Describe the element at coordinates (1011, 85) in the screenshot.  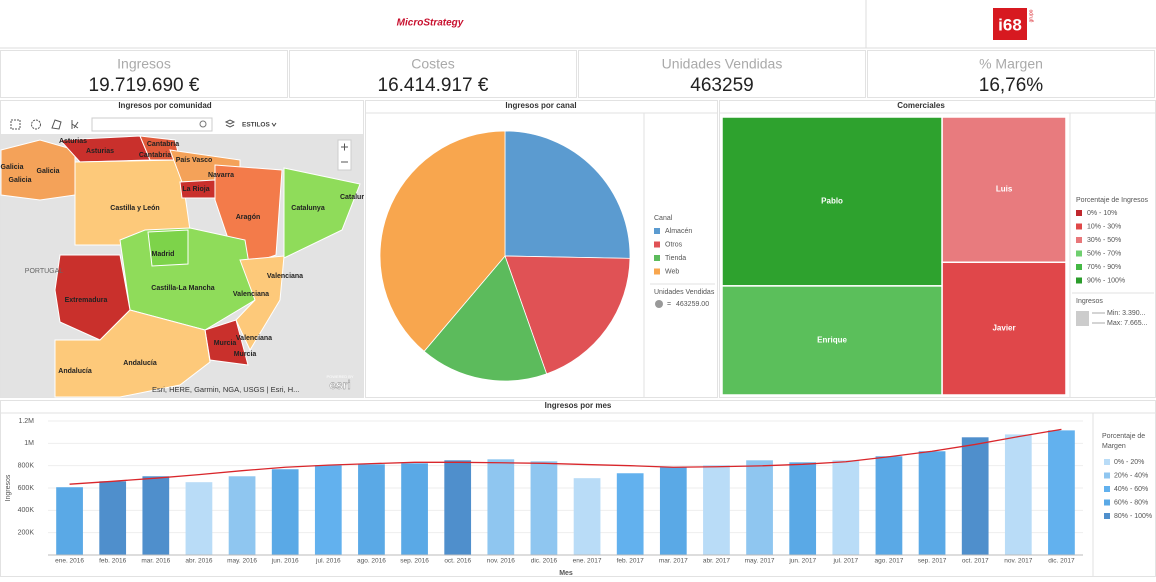
I see `kpi-value: 16,76%` at that location.